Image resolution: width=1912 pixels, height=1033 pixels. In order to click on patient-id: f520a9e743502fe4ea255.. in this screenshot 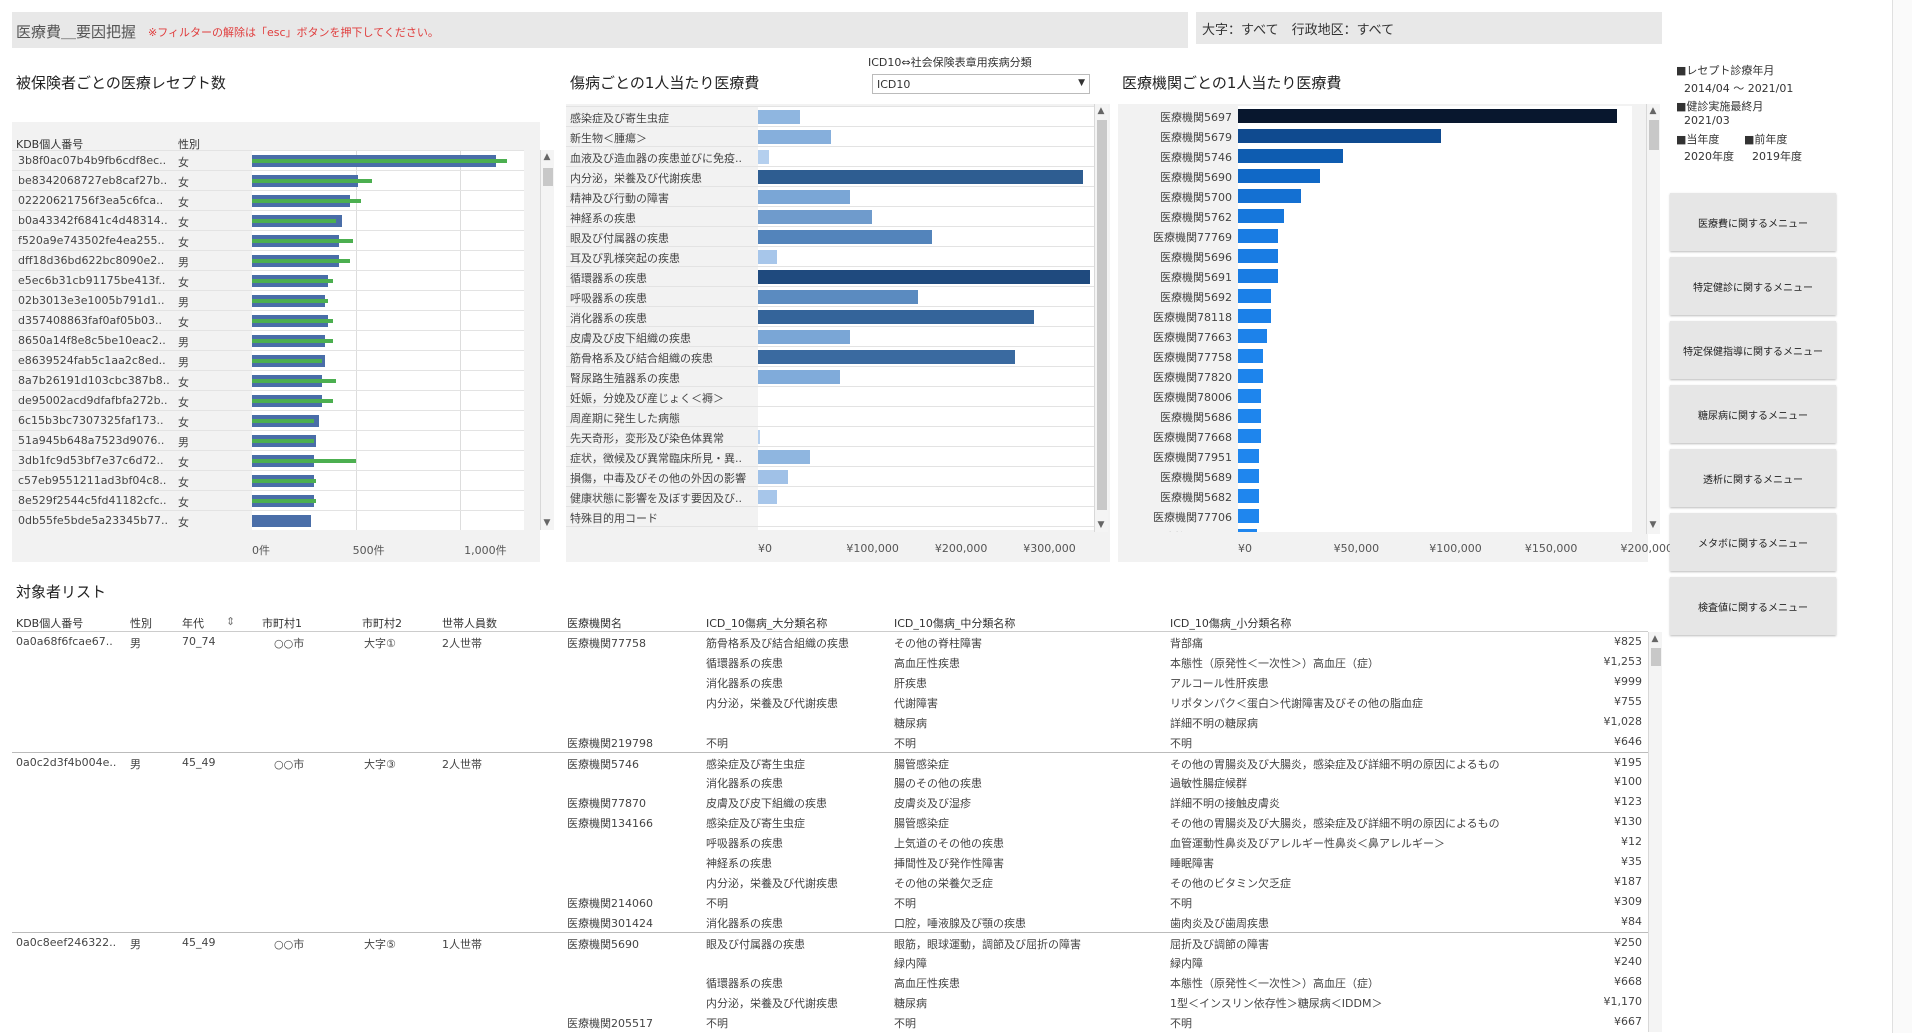, I will do `click(91, 240)`.